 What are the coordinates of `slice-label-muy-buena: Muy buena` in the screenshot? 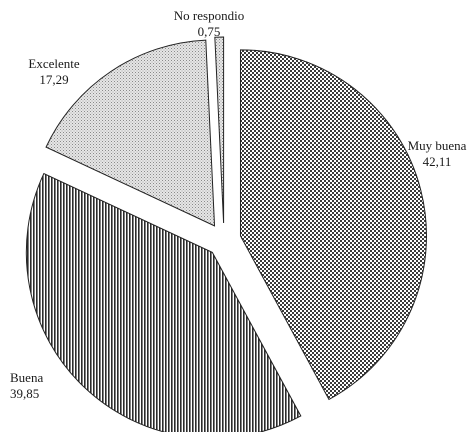 It's located at (437, 145).